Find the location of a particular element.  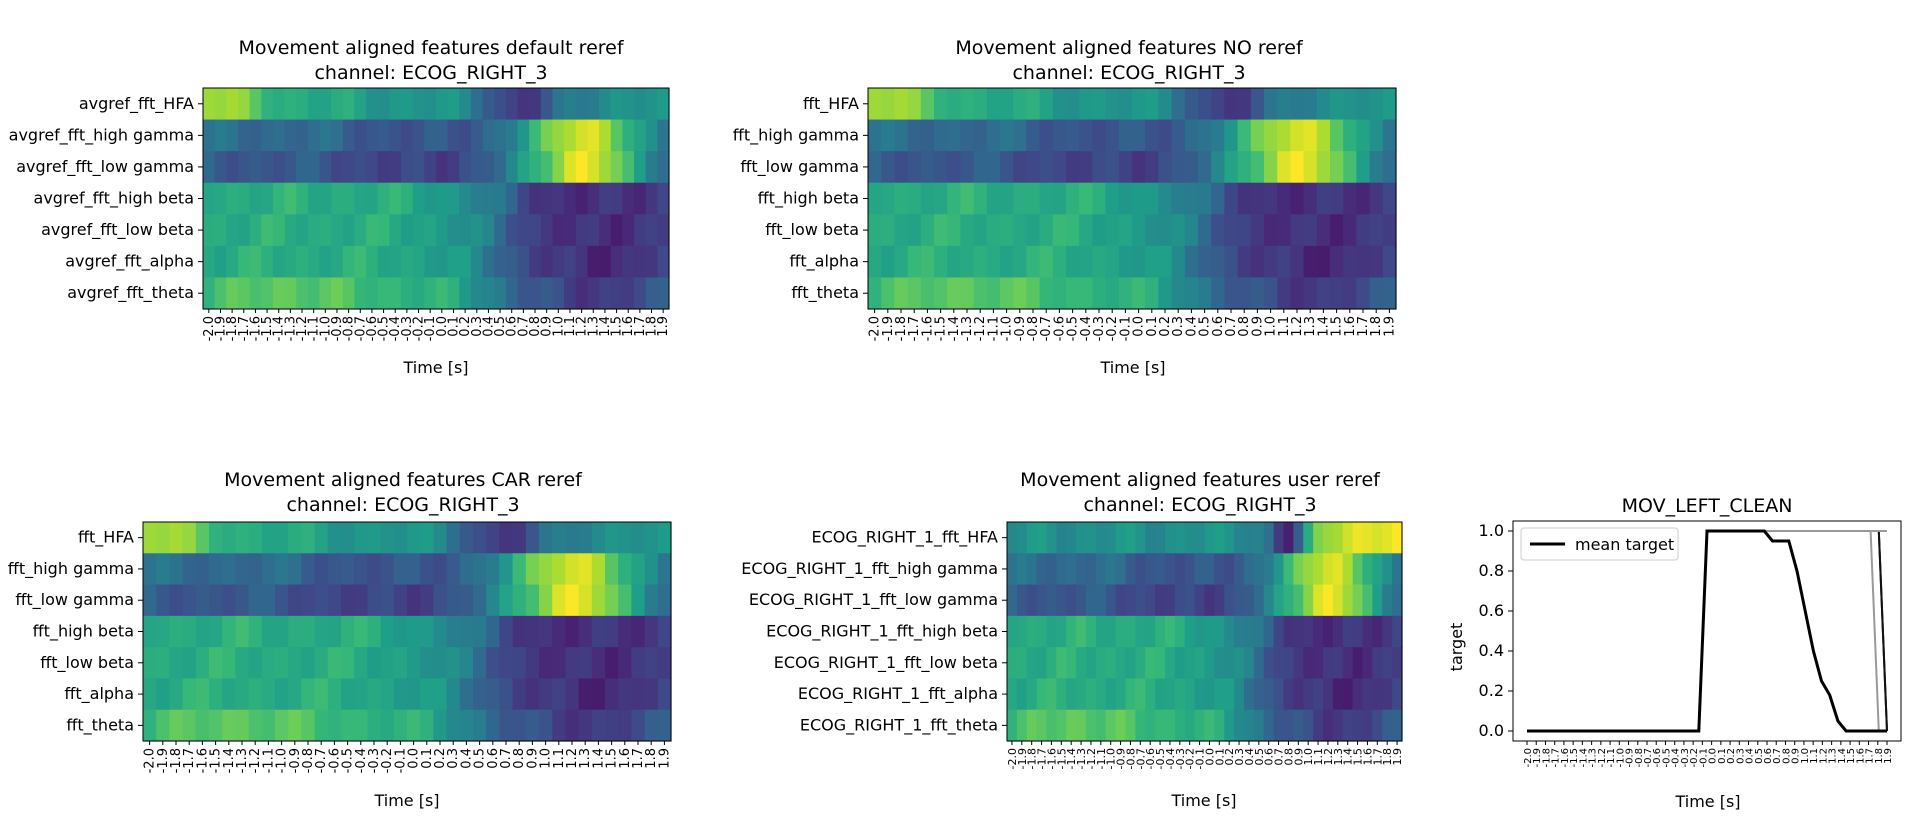

x-tick-label: 1.2 is located at coordinates (582, 326).